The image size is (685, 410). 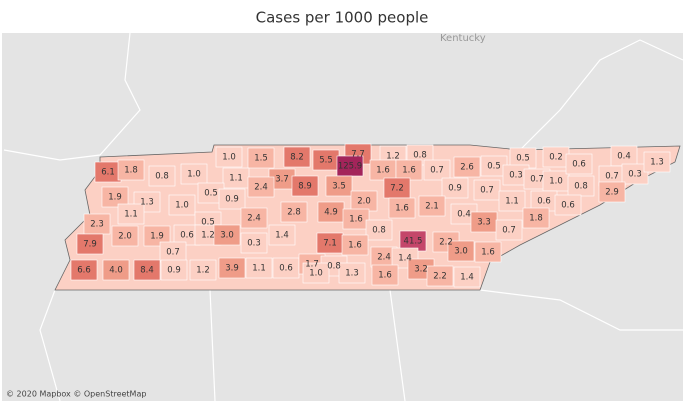 I want to click on attribution: © 2020 Mapbox © OpenStreetMap, so click(x=76, y=394).